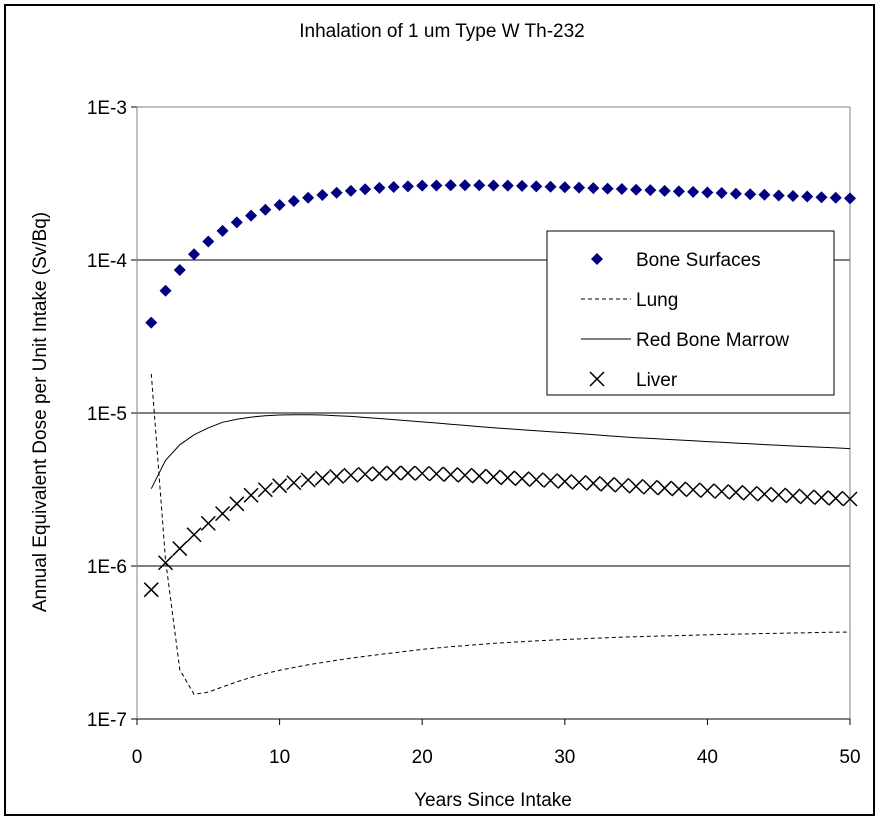 This screenshot has height=824, width=883. Describe the element at coordinates (107, 720) in the screenshot. I see `y-tick-label: 1E-7` at that location.